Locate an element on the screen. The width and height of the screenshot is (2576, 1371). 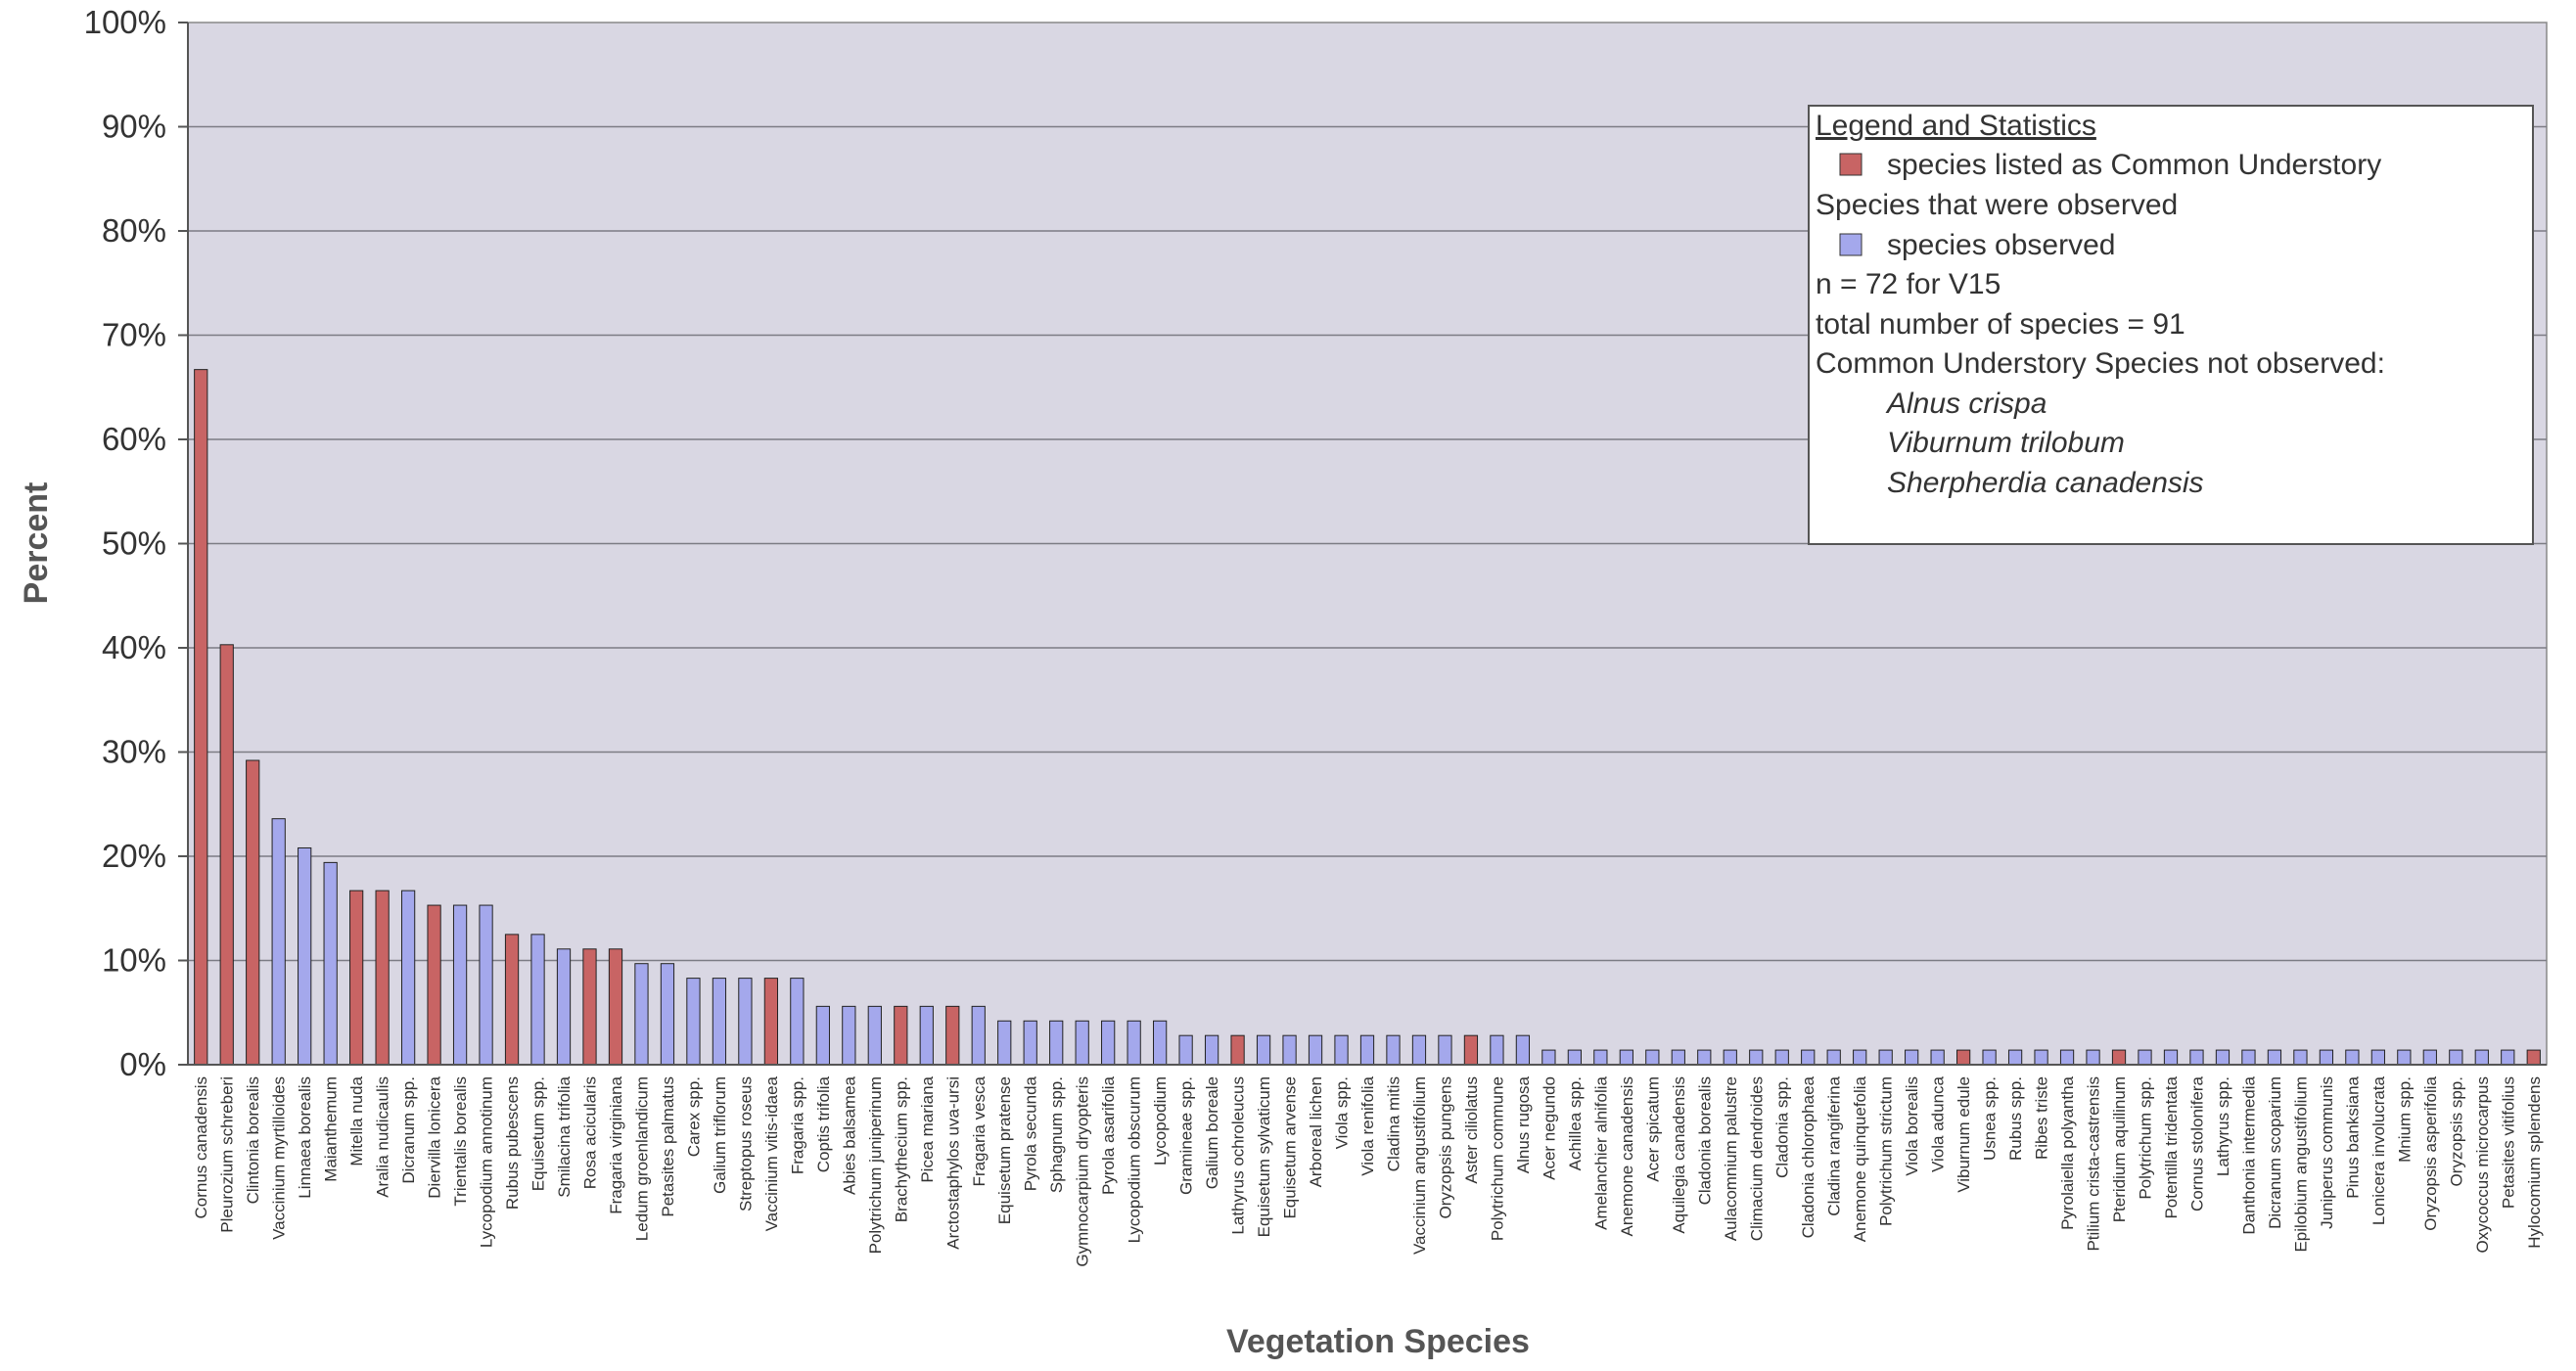
x-tick-label: Lonicera involucrata is located at coordinates (2378, 1150).